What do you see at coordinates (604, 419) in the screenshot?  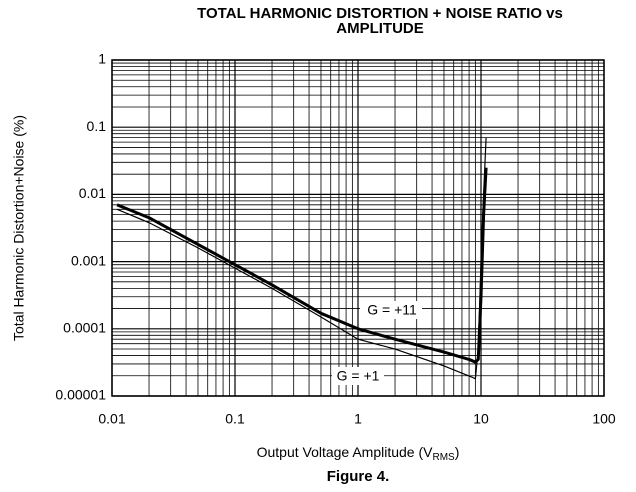 I see `x-tick-label: 100` at bounding box center [604, 419].